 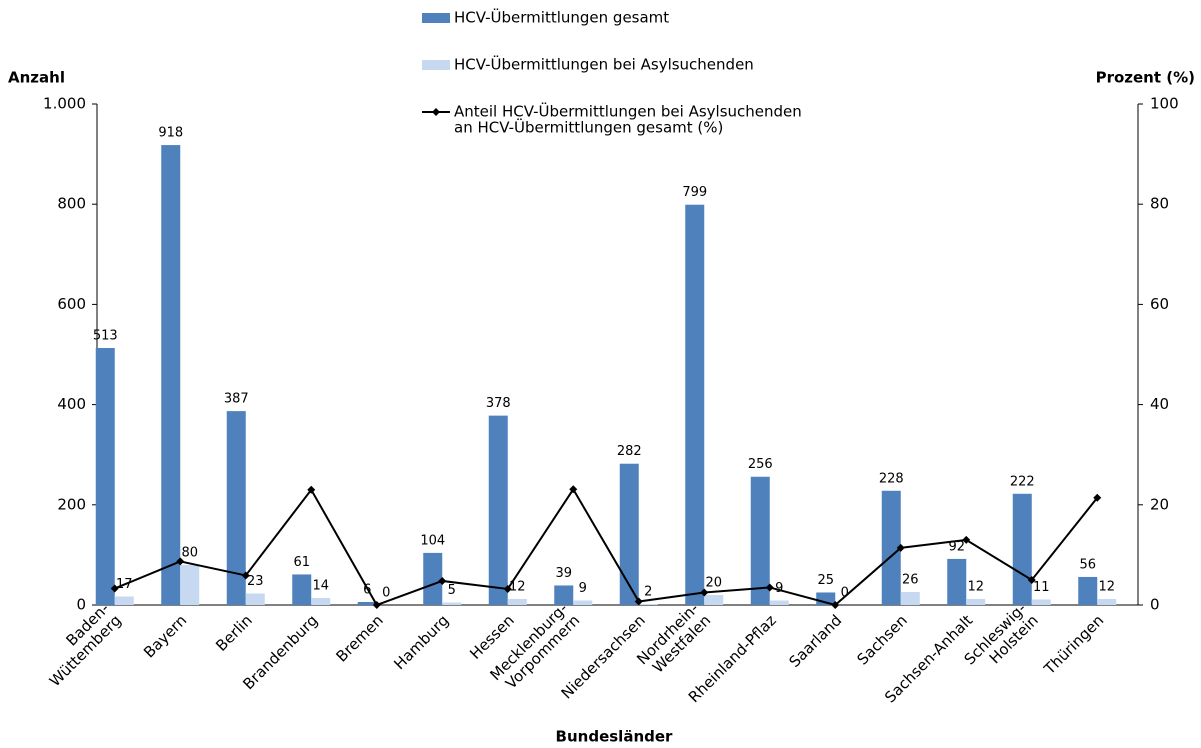 I want to click on x-tick-label-group: Bayern, so click(x=165, y=636).